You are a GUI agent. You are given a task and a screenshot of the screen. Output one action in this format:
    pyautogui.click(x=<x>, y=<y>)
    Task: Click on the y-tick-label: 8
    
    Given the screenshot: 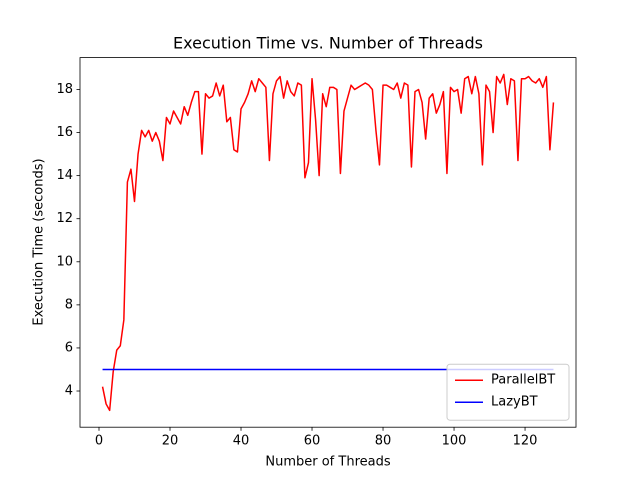 What is the action you would take?
    pyautogui.click(x=69, y=304)
    